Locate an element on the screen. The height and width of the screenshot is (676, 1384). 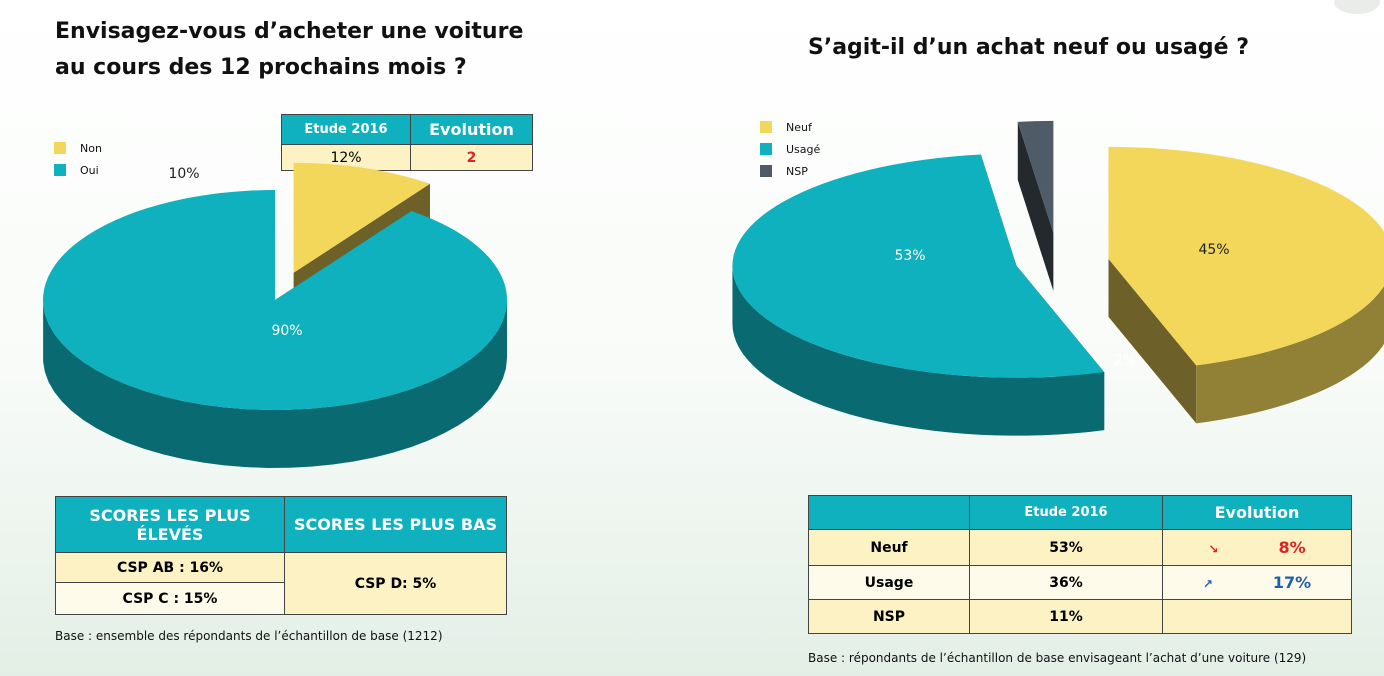
pie-slice-non is located at coordinates (362, 217).